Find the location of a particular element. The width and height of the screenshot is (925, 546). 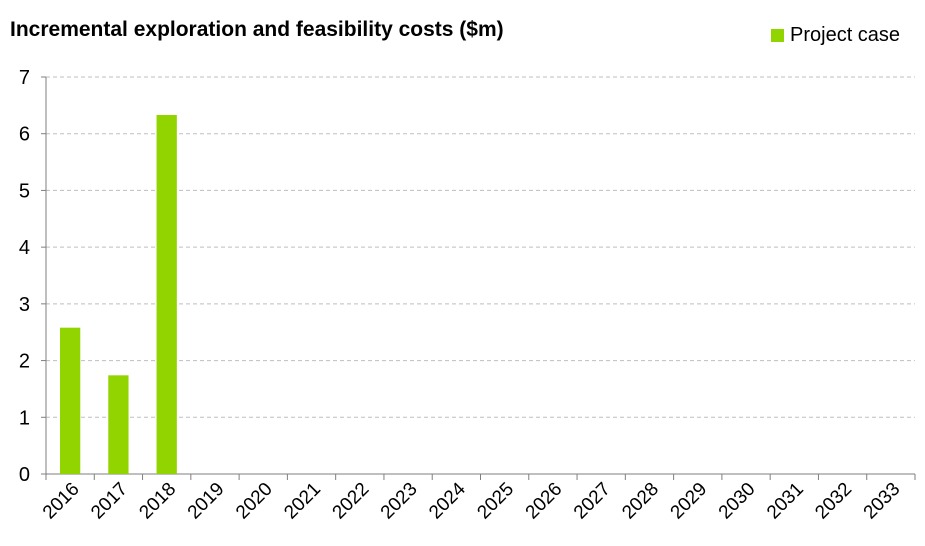

y-tick-label: 4 is located at coordinates (24, 248).